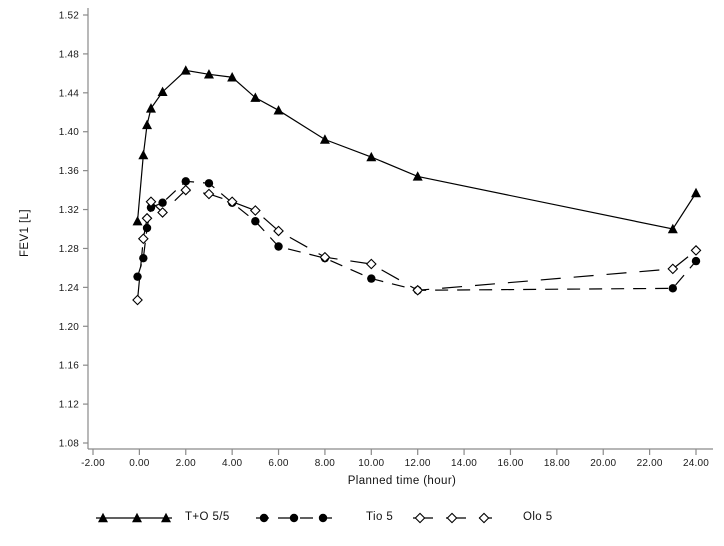  What do you see at coordinates (278, 463) in the screenshot?
I see `x-tick-label: 6.00` at bounding box center [278, 463].